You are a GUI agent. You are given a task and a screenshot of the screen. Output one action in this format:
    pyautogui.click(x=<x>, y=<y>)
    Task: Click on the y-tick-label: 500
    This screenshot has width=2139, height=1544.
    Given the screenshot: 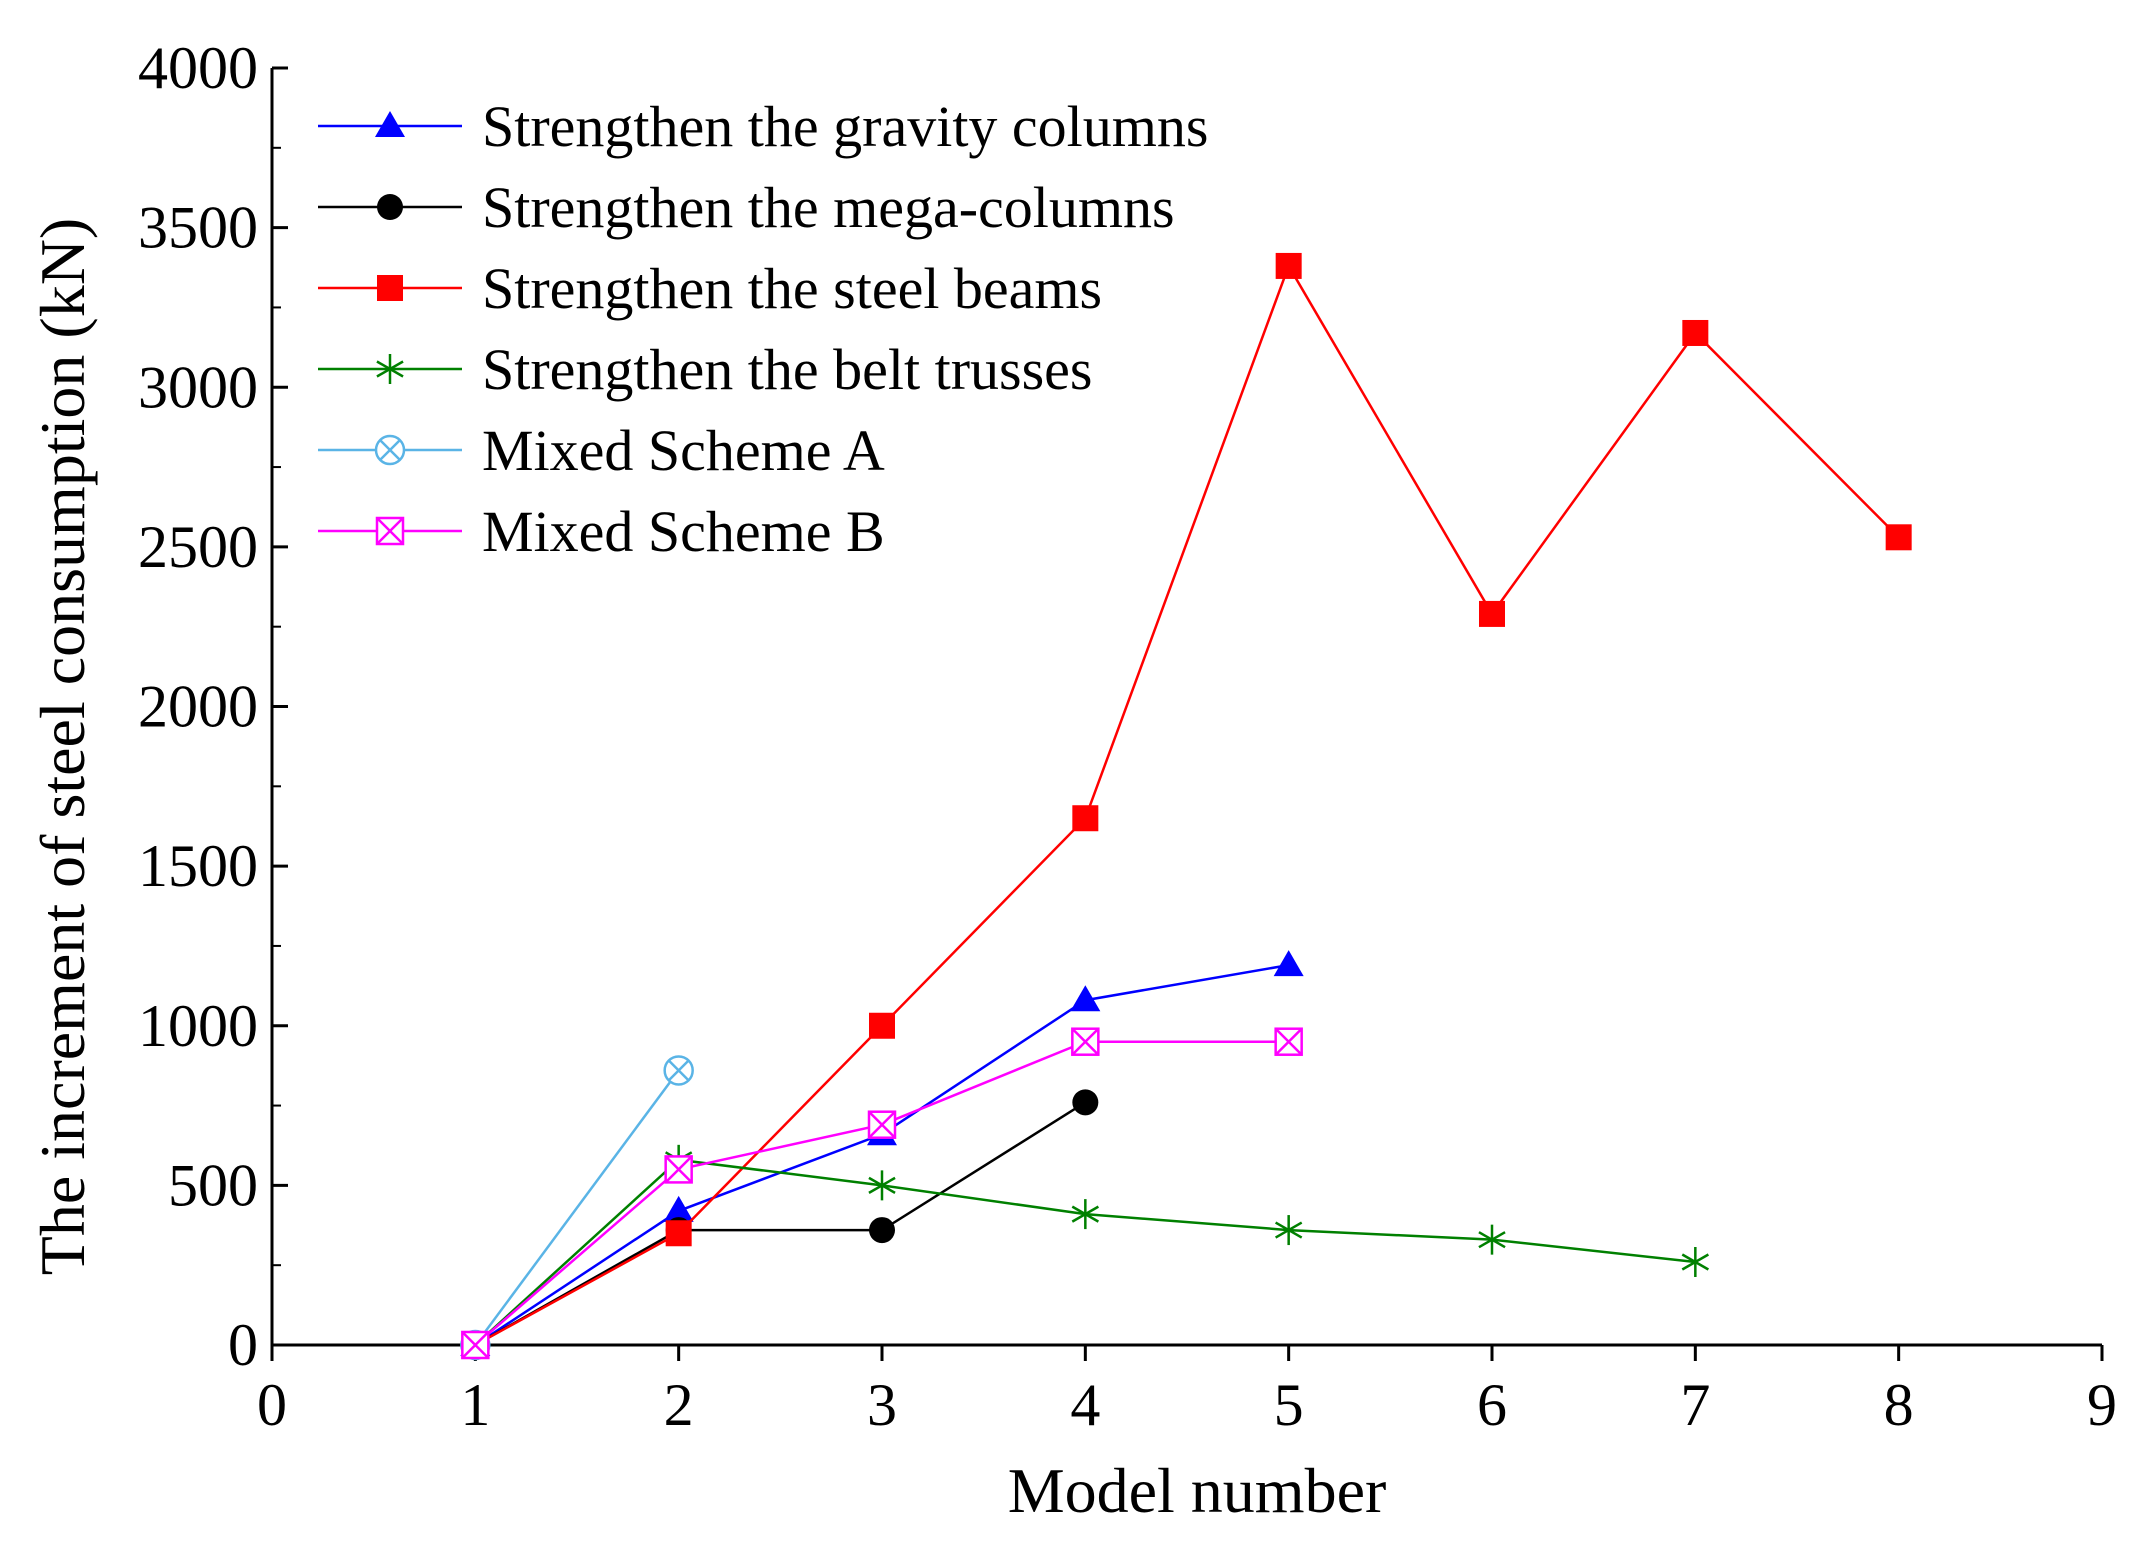 What is the action you would take?
    pyautogui.click(x=213, y=1185)
    